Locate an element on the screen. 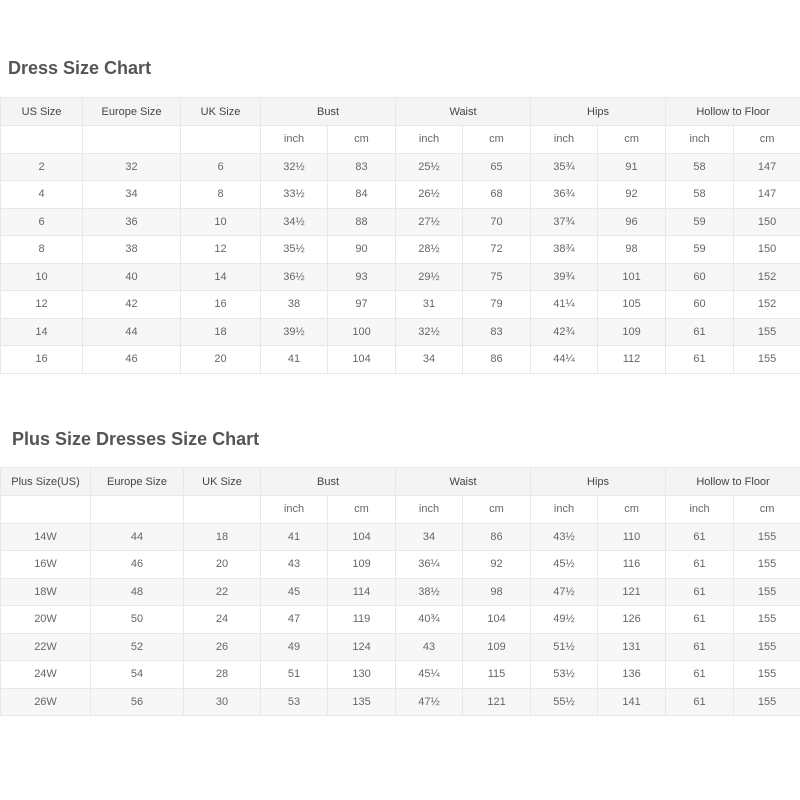  table-cell: 29½ is located at coordinates (429, 276).